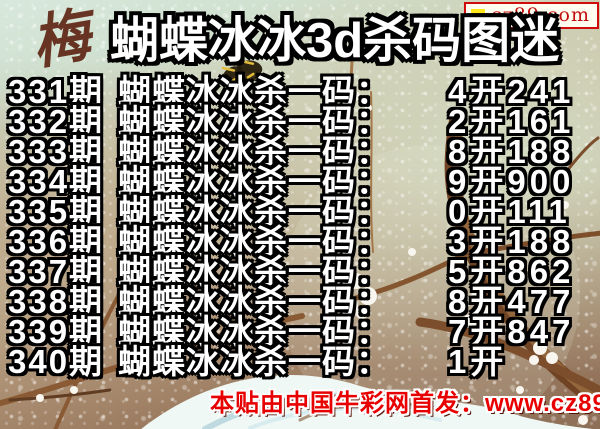 The width and height of the screenshot is (600, 429). What do you see at coordinates (56, 271) in the screenshot?
I see `row-period: 337期` at bounding box center [56, 271].